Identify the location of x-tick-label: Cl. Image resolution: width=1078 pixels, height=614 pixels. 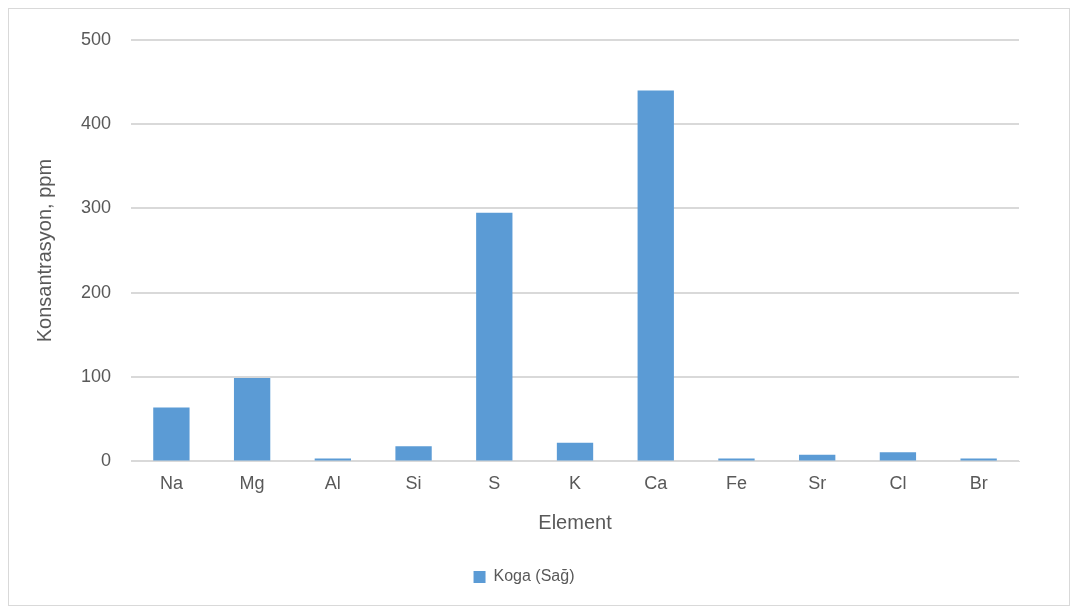
(898, 483).